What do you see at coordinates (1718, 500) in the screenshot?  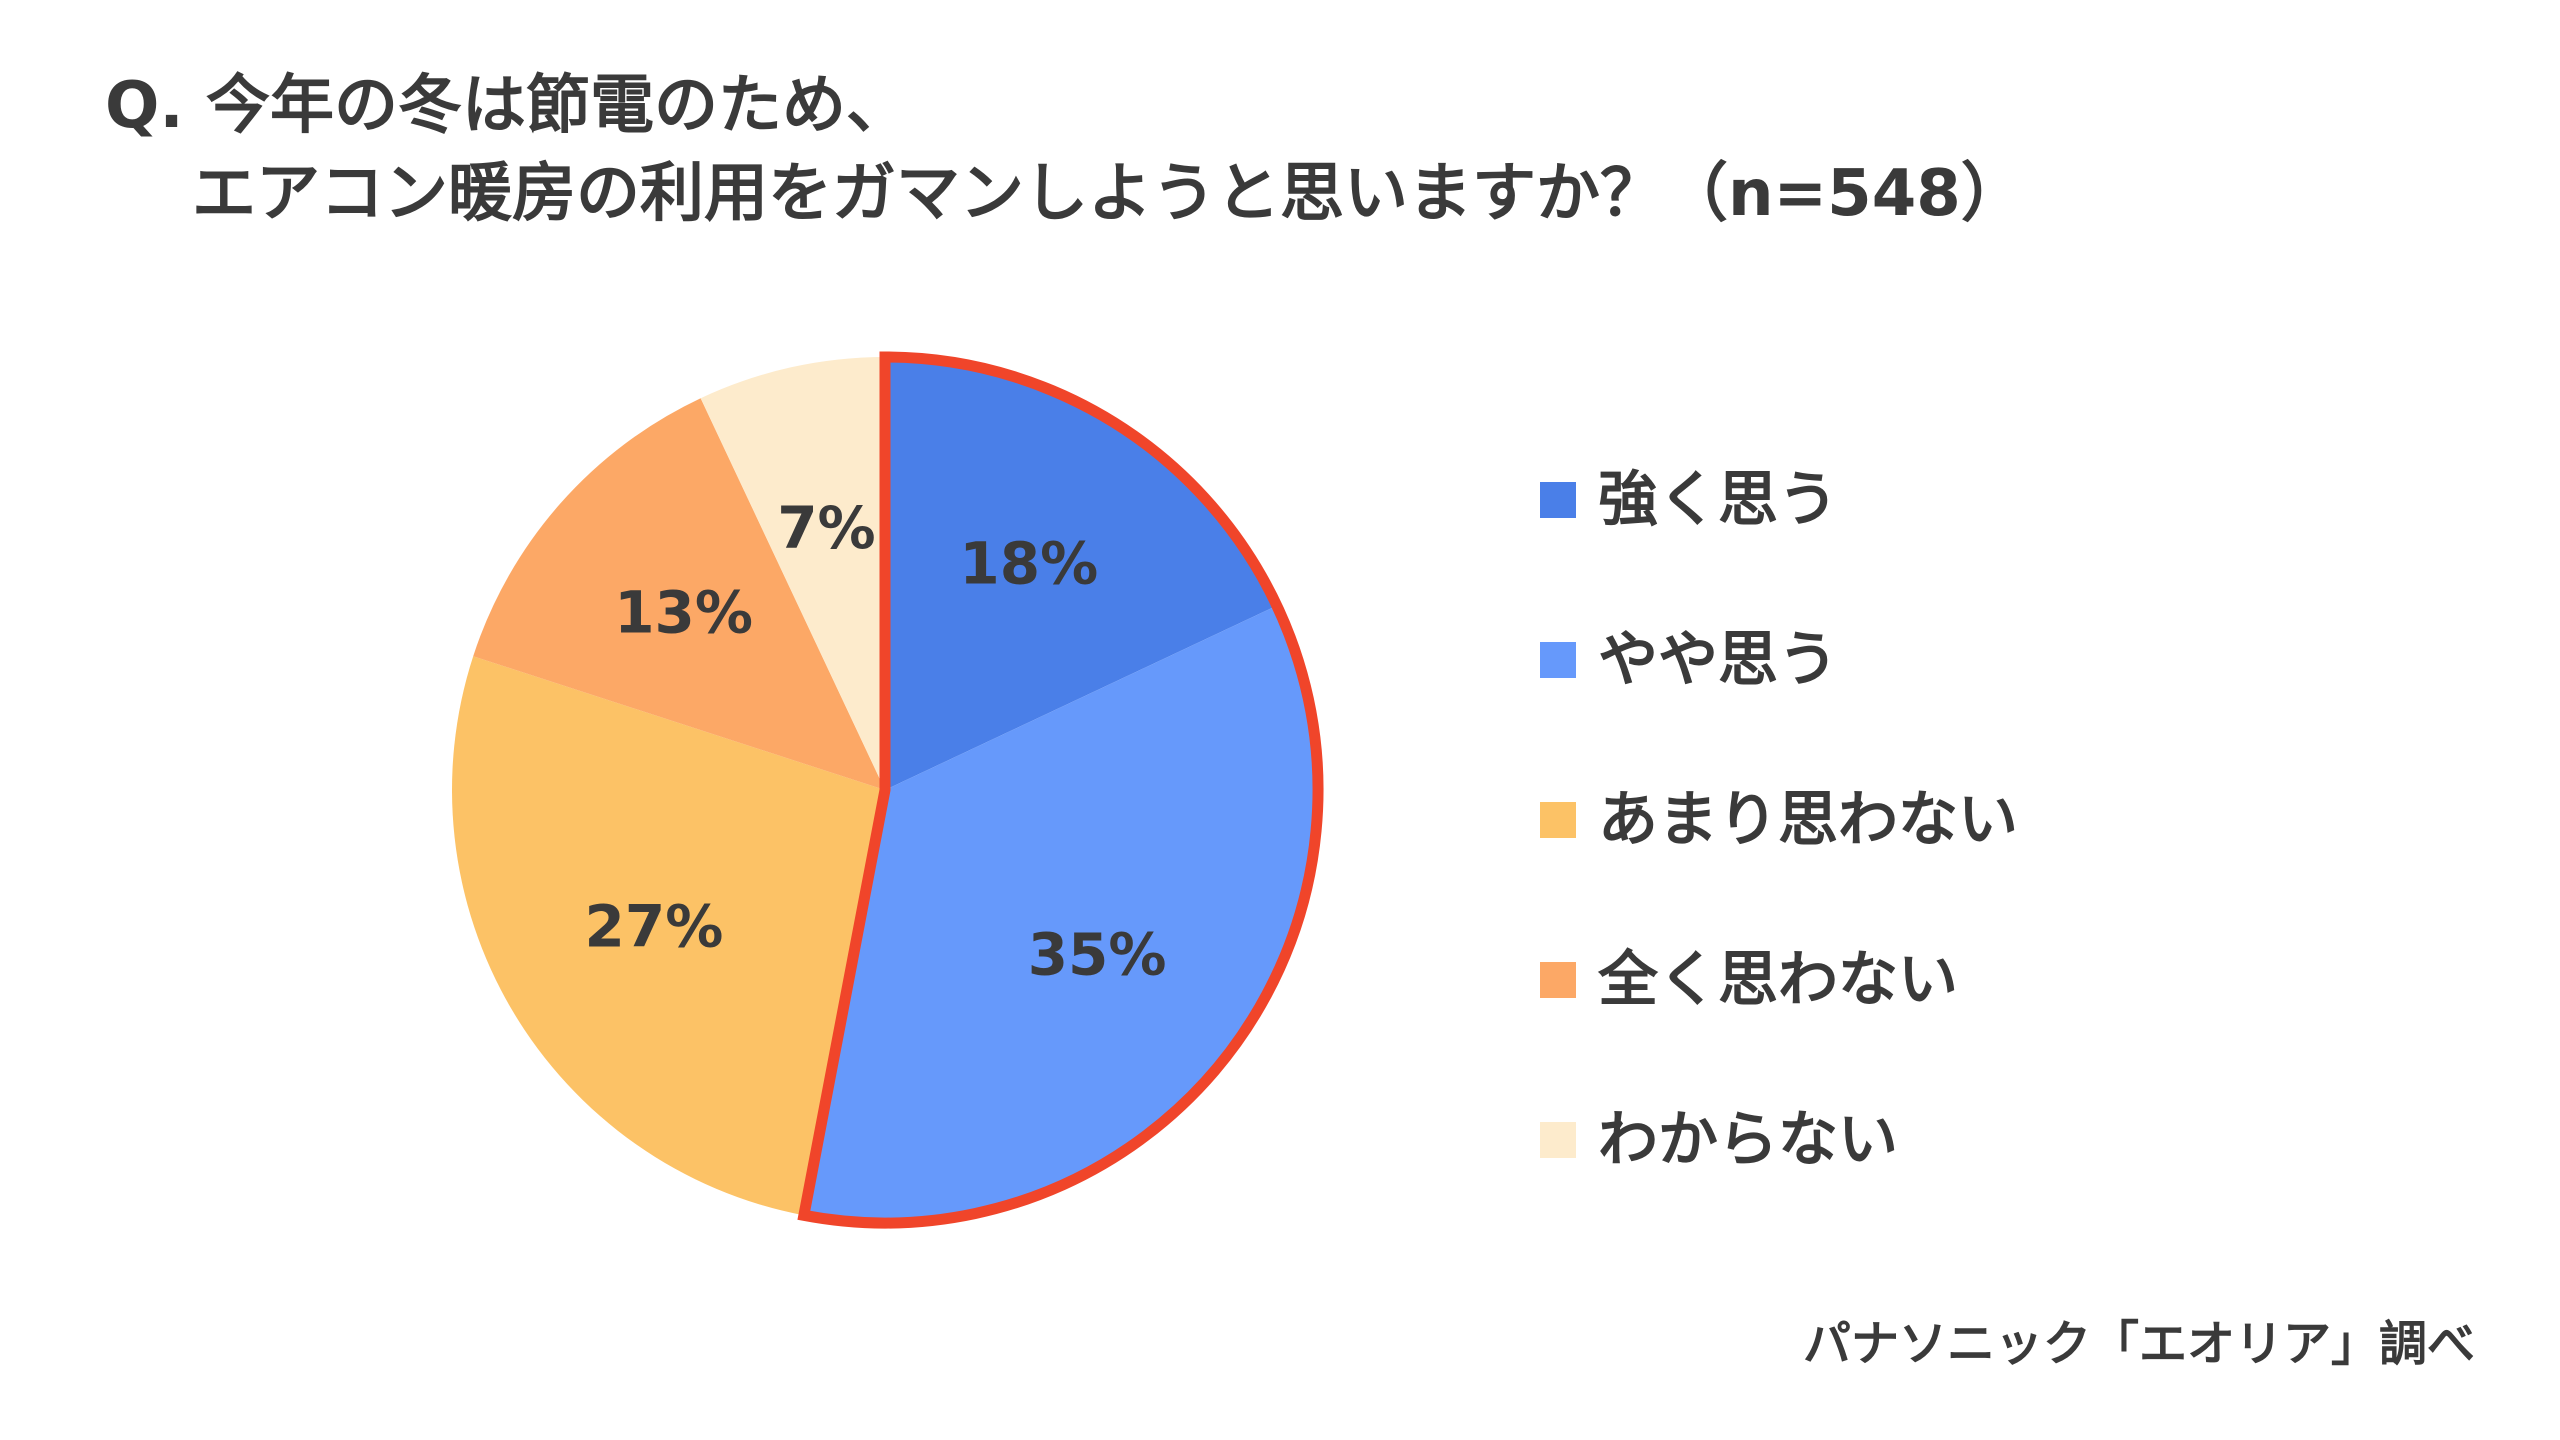 I see `legend-label: 強く思う` at bounding box center [1718, 500].